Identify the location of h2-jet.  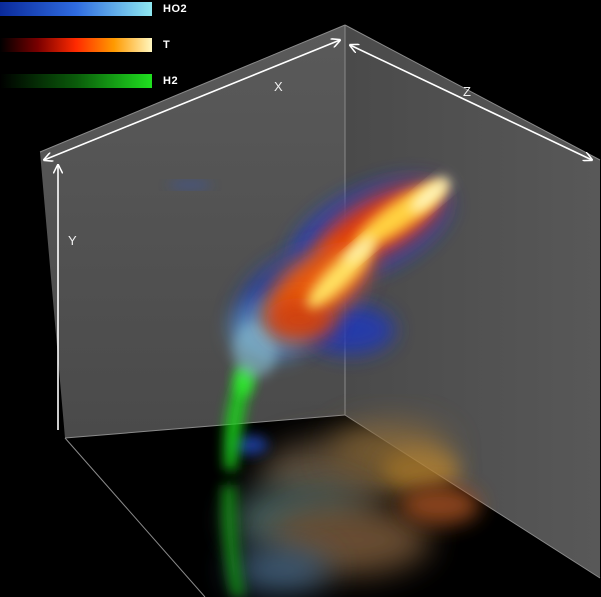
(237, 480).